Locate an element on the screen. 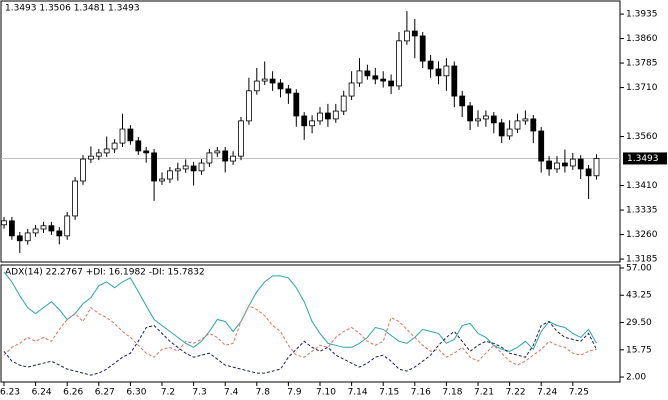 This screenshot has height=400, width=668. y-tick-label: 1.3785 is located at coordinates (642, 64).